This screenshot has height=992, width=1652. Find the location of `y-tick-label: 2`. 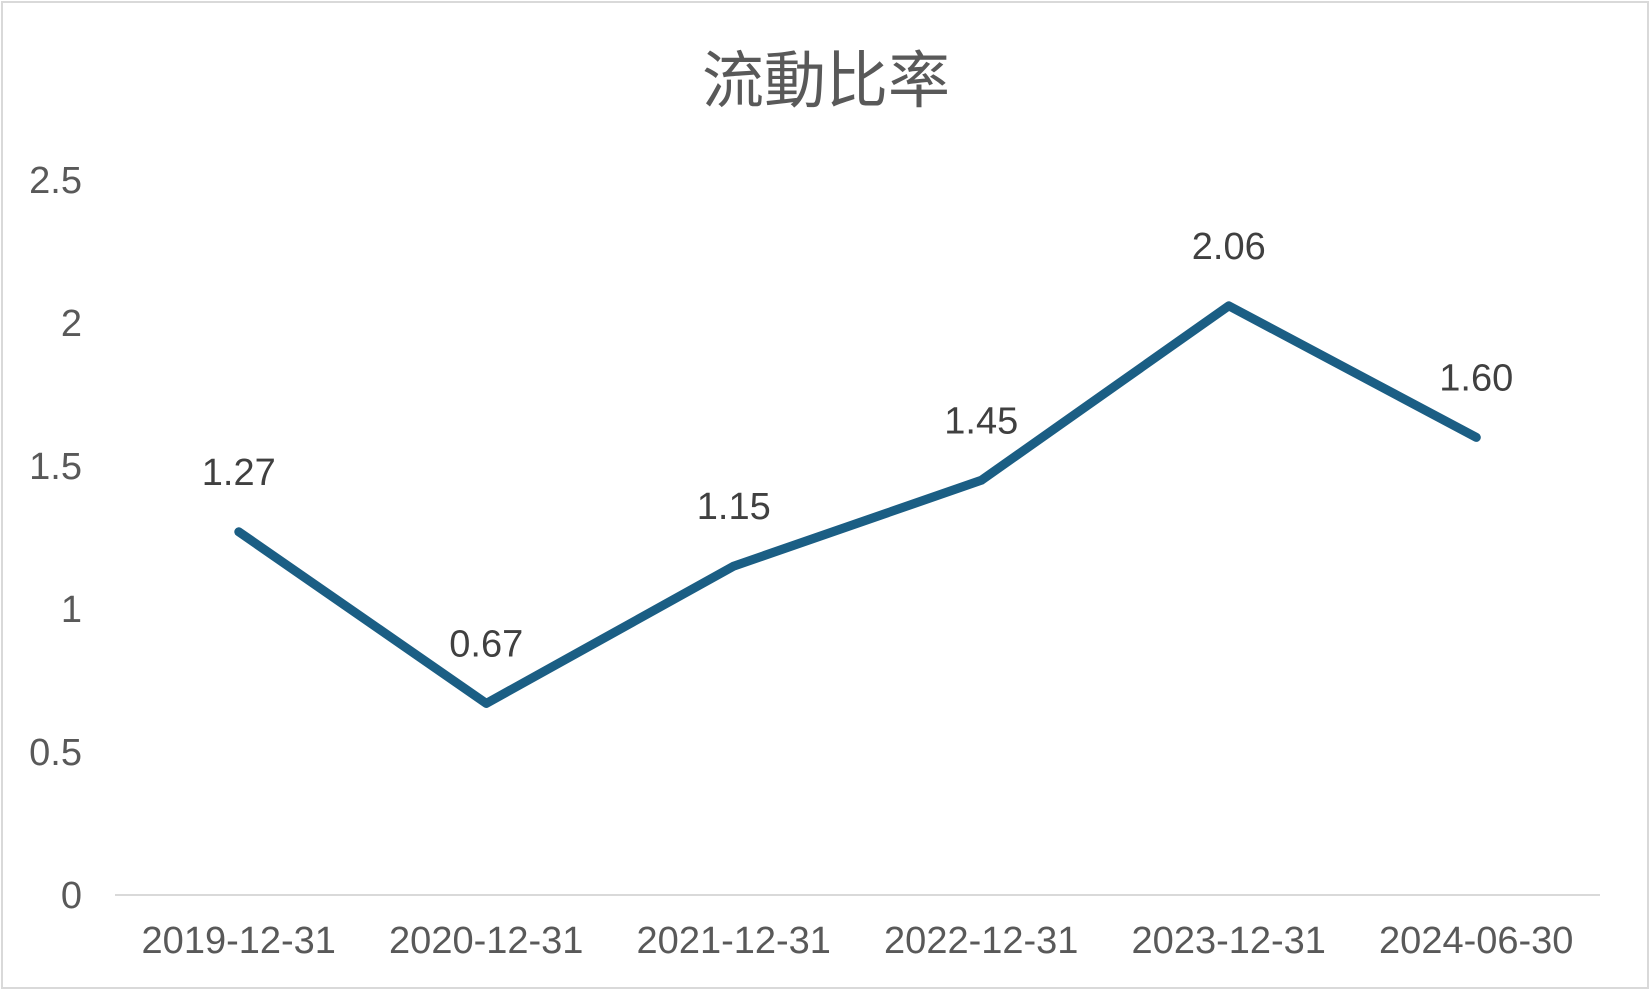

y-tick-label: 2 is located at coordinates (71, 324).